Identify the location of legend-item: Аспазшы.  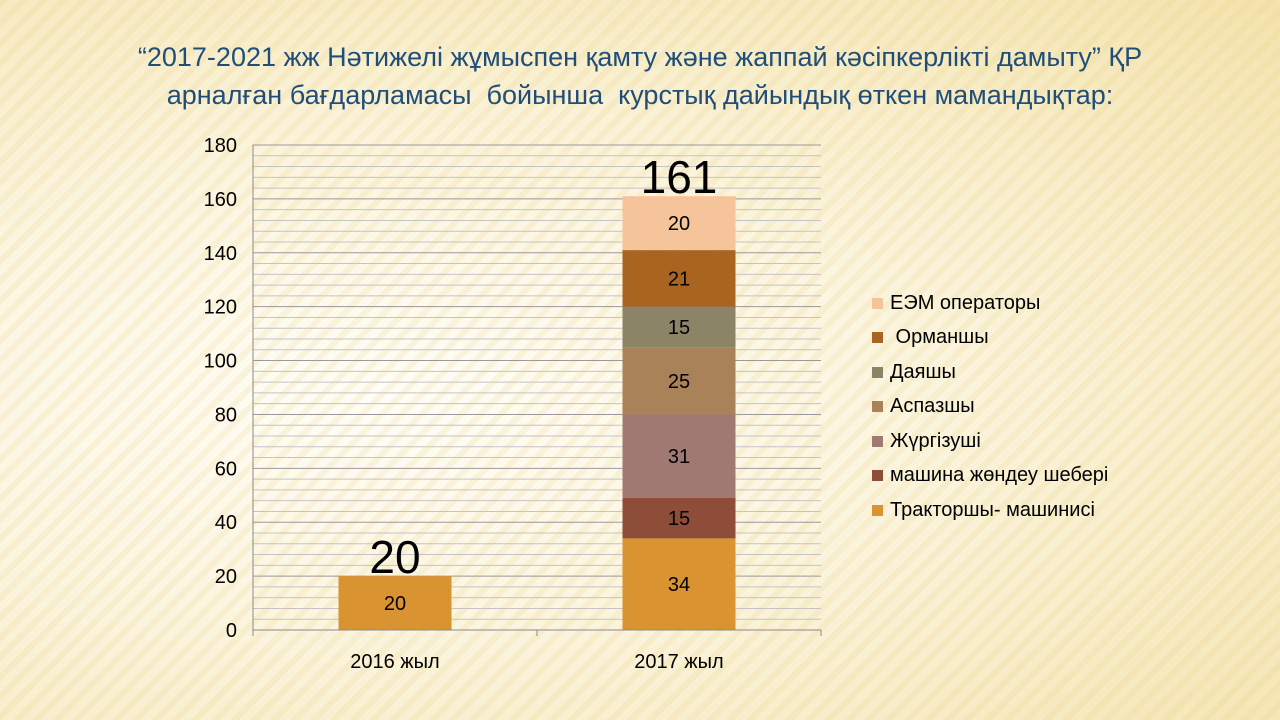
(1032, 407).